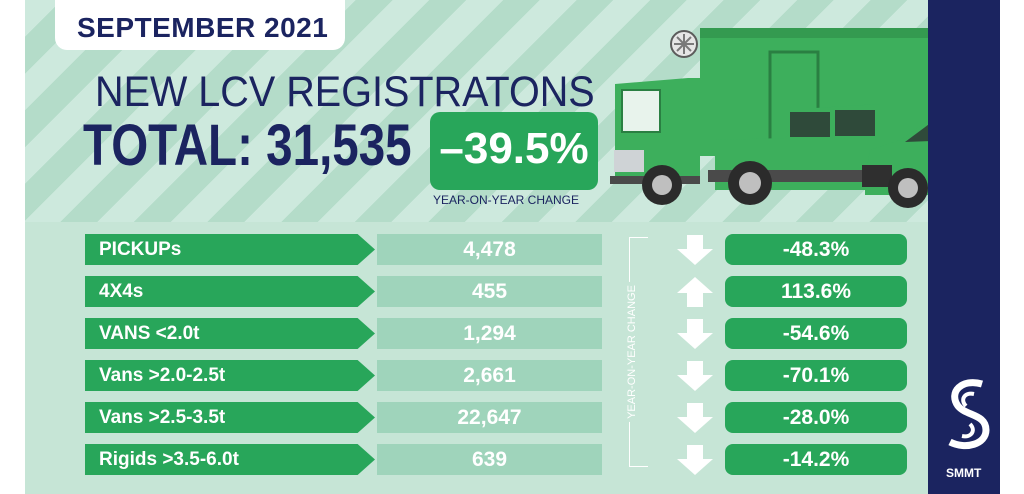 The width and height of the screenshot is (1024, 494). I want to click on row-change: -28.0%, so click(816, 417).